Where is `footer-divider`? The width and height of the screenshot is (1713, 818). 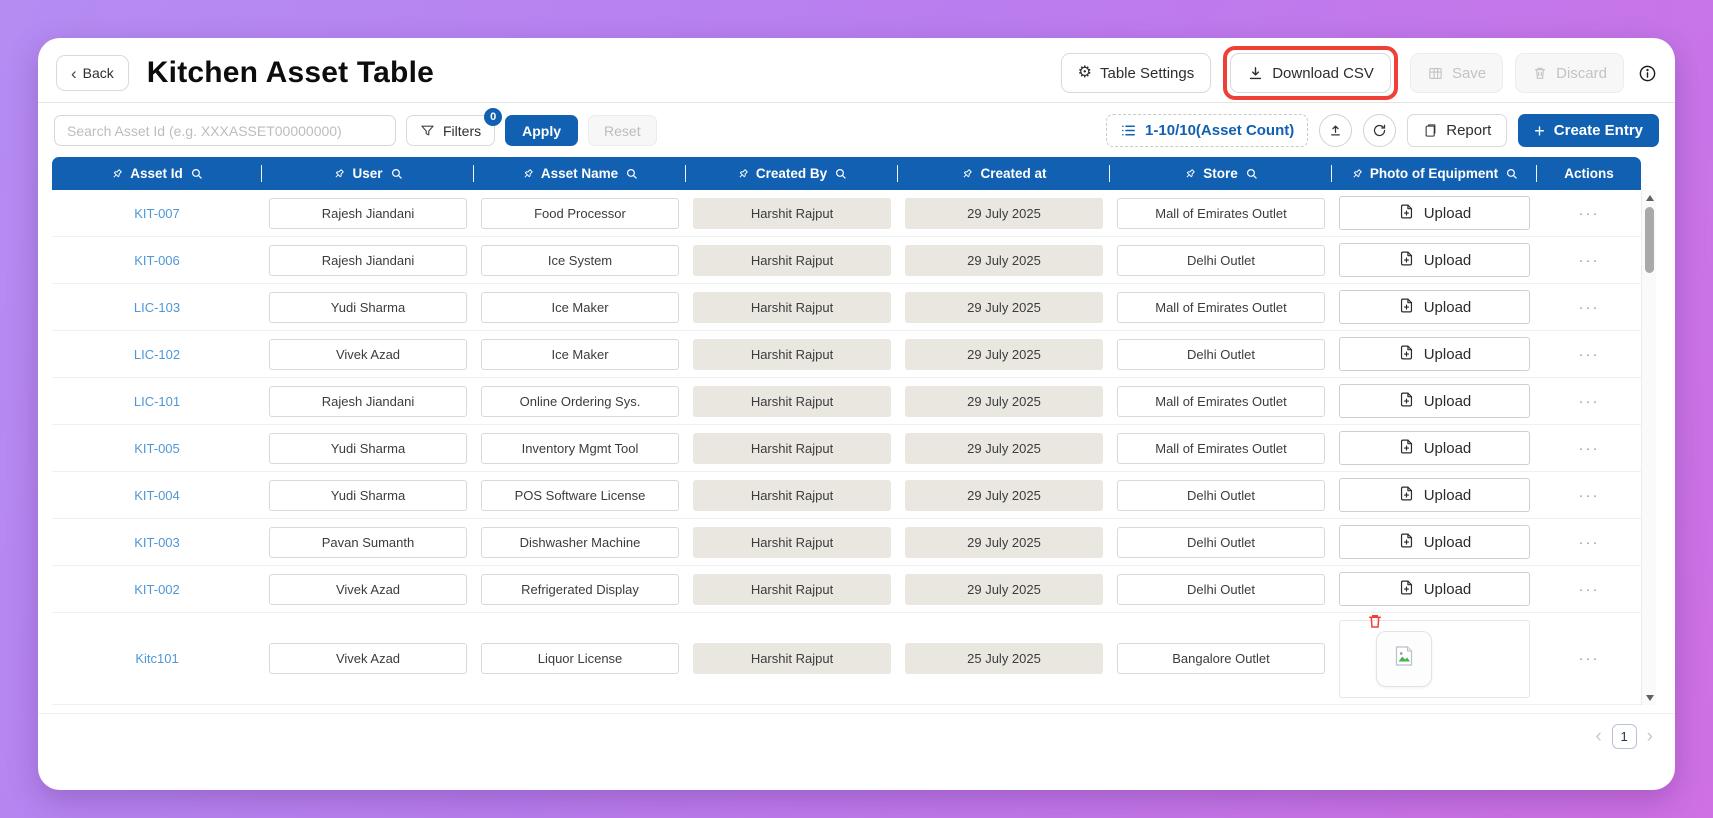 footer-divider is located at coordinates (856, 713).